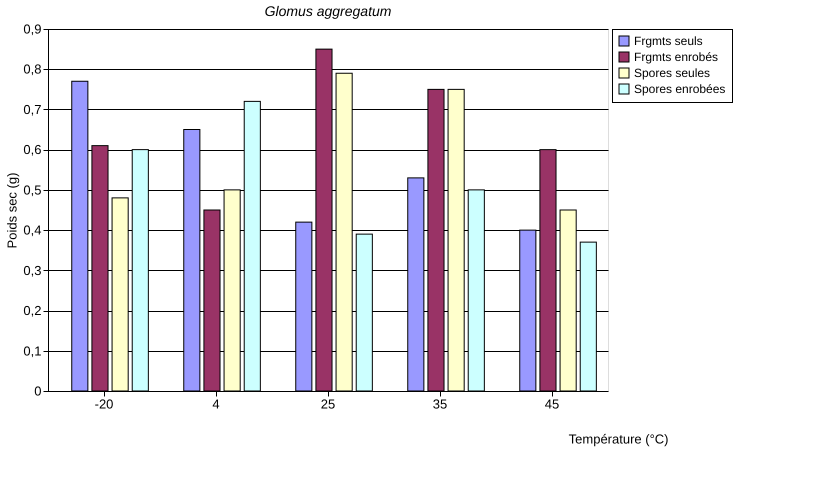 This screenshot has width=820, height=489. I want to click on legend-label: Spores enrobées, so click(680, 89).